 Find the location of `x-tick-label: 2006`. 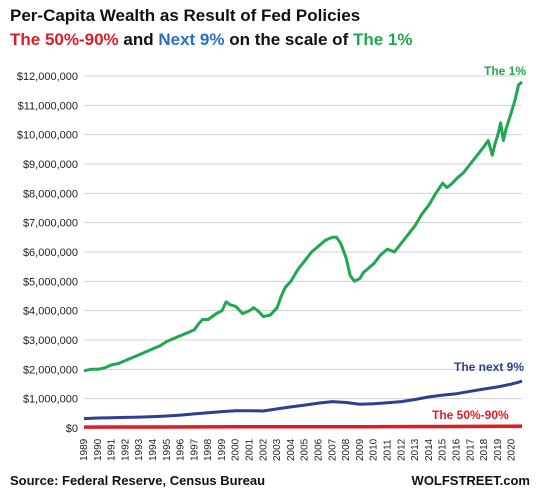

x-tick-label: 2006 is located at coordinates (319, 449).